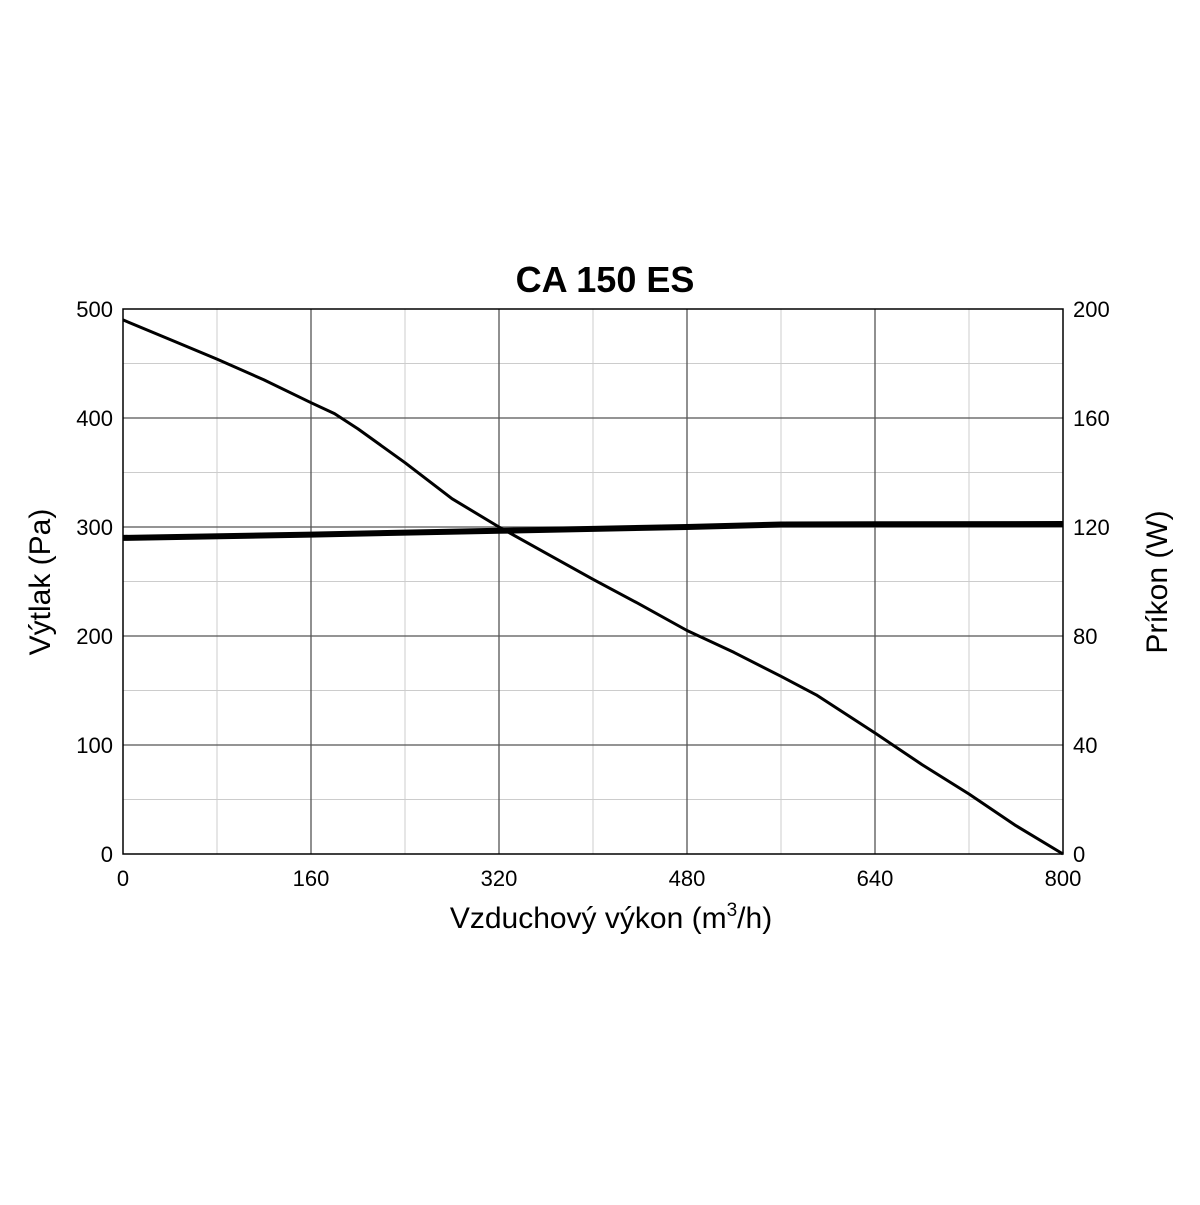 The height and width of the screenshot is (1205, 1200). I want to click on y-left-tick-label: 200, so click(94, 636).